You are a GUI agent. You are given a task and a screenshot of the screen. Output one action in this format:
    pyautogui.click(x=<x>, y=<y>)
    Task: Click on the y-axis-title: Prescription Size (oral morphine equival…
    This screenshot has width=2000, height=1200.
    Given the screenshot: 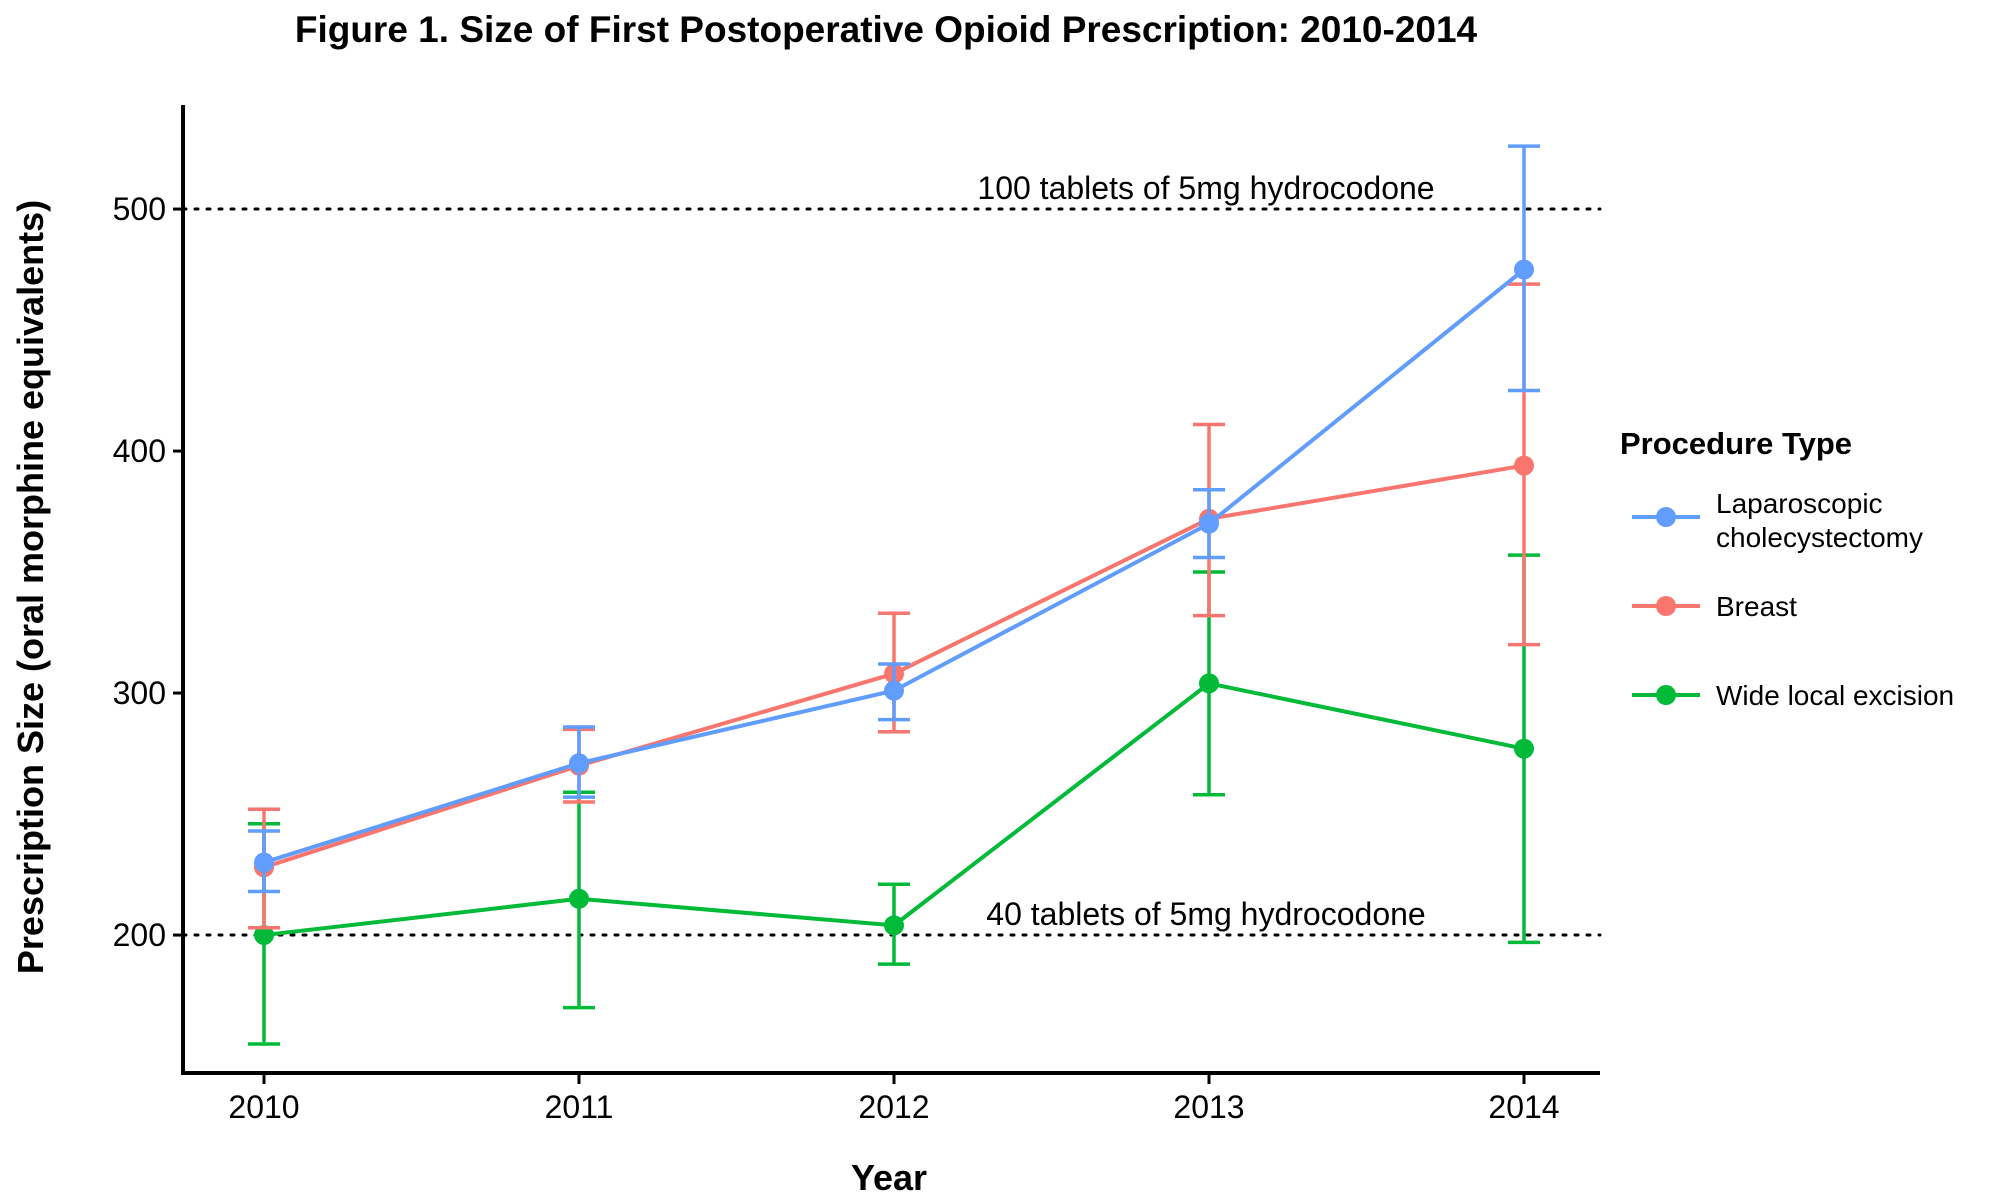 What is the action you would take?
    pyautogui.click(x=30, y=587)
    